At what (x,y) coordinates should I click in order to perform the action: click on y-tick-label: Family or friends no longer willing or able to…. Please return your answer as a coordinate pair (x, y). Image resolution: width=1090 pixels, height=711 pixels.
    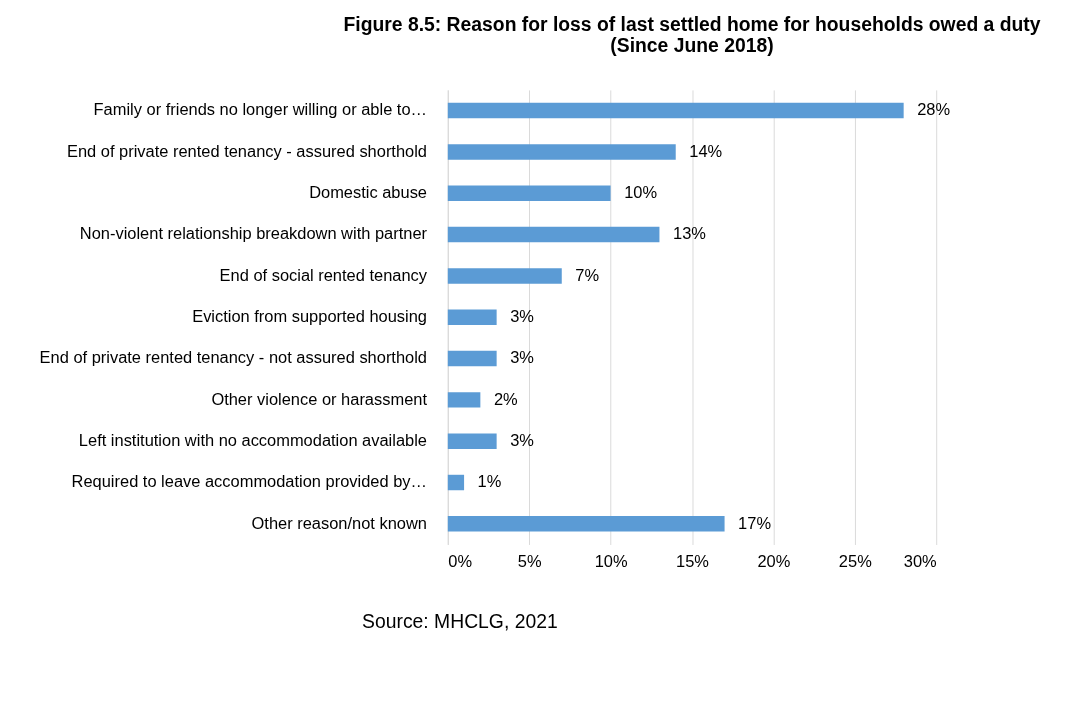
    Looking at the image, I should click on (260, 109).